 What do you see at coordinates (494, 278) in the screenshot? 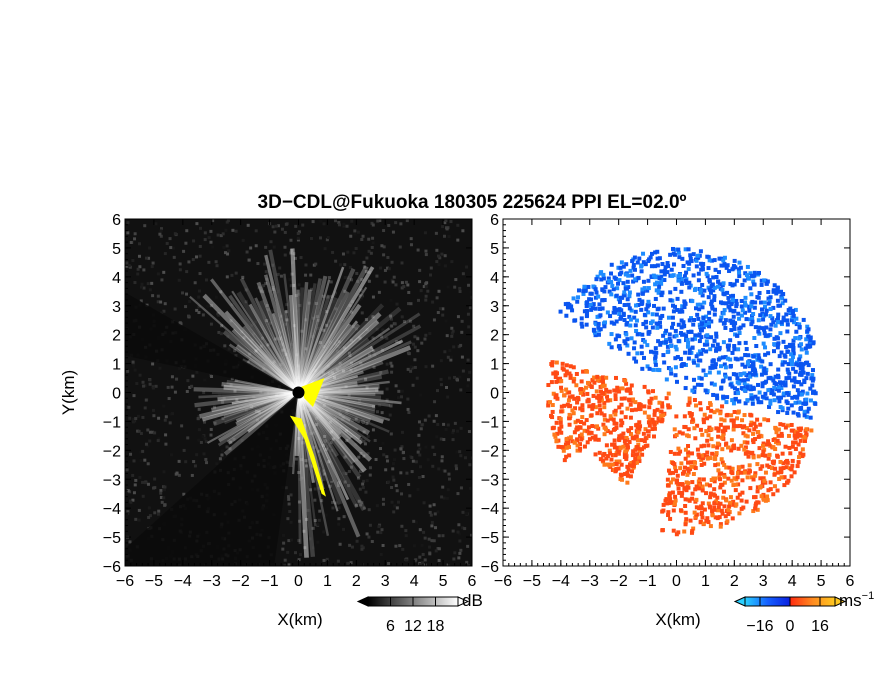
I see `y-tick-label: 4` at bounding box center [494, 278].